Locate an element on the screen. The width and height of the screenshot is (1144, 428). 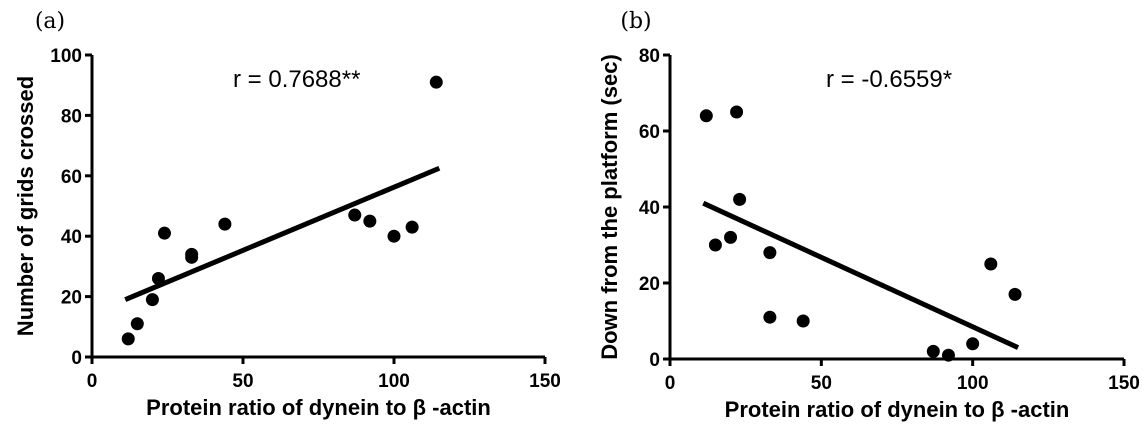
correlation-annotation: r = -0.6559* is located at coordinates (889, 79).